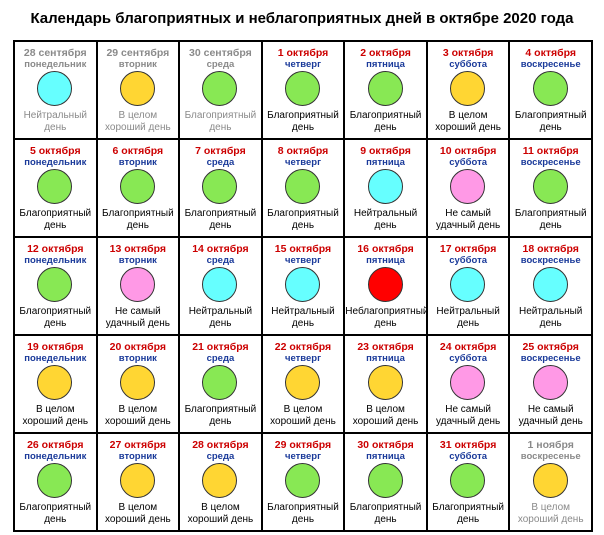 This screenshot has width=604, height=535. I want to click on day-date: 14 октября, so click(220, 249).